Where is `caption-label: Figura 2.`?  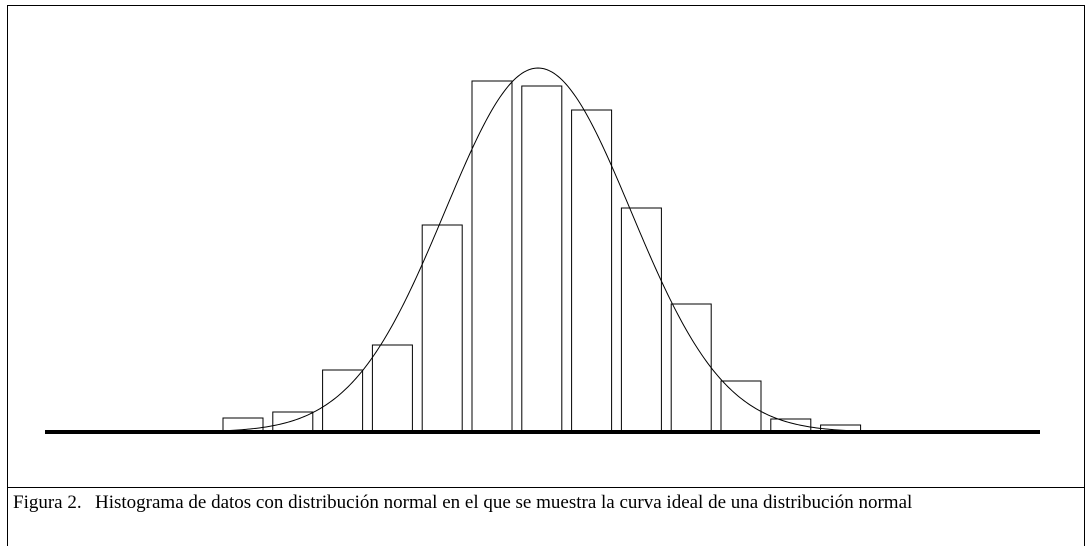
caption-label: Figura 2. is located at coordinates (47, 502).